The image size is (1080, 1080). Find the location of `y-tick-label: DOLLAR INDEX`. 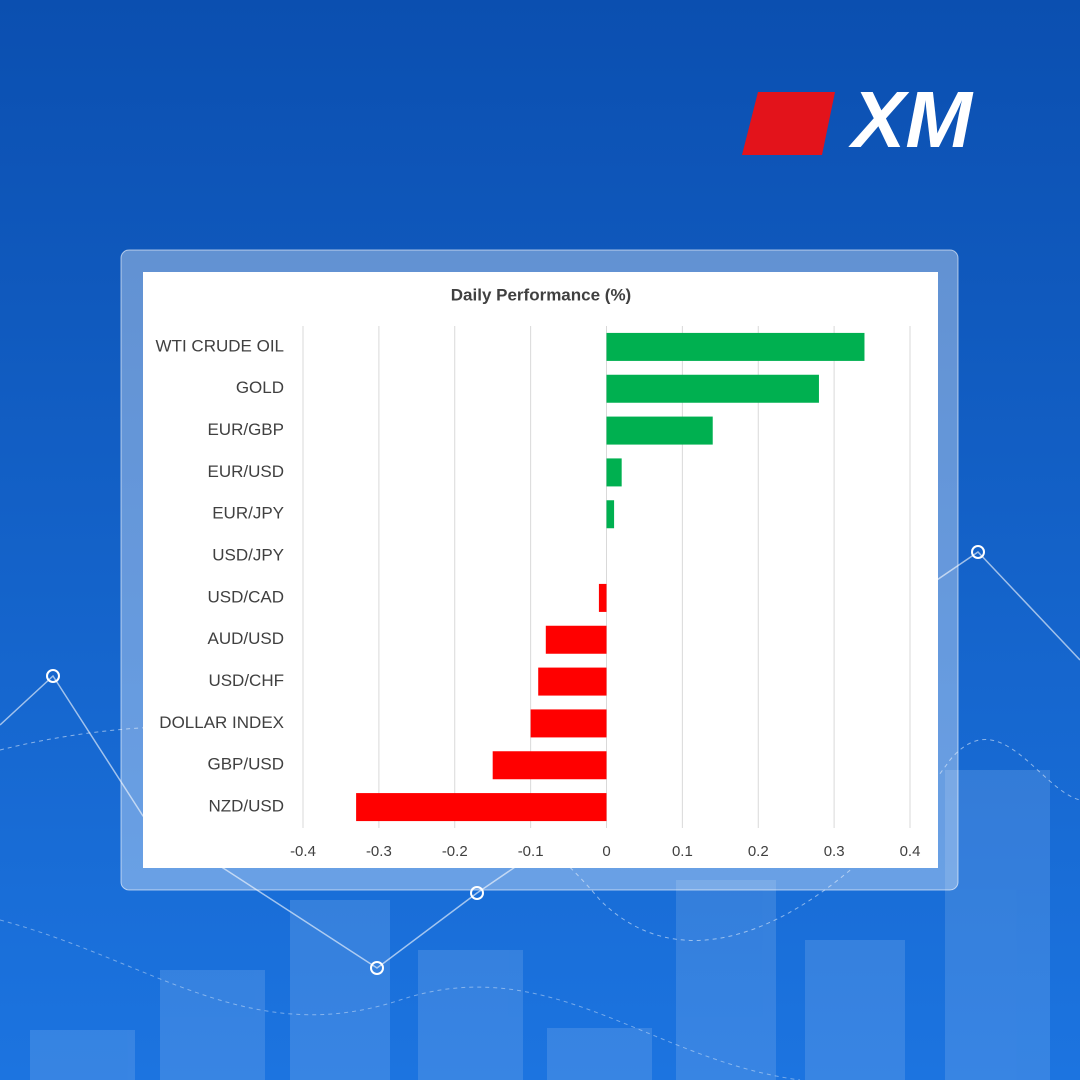

y-tick-label: DOLLAR INDEX is located at coordinates (221, 722).